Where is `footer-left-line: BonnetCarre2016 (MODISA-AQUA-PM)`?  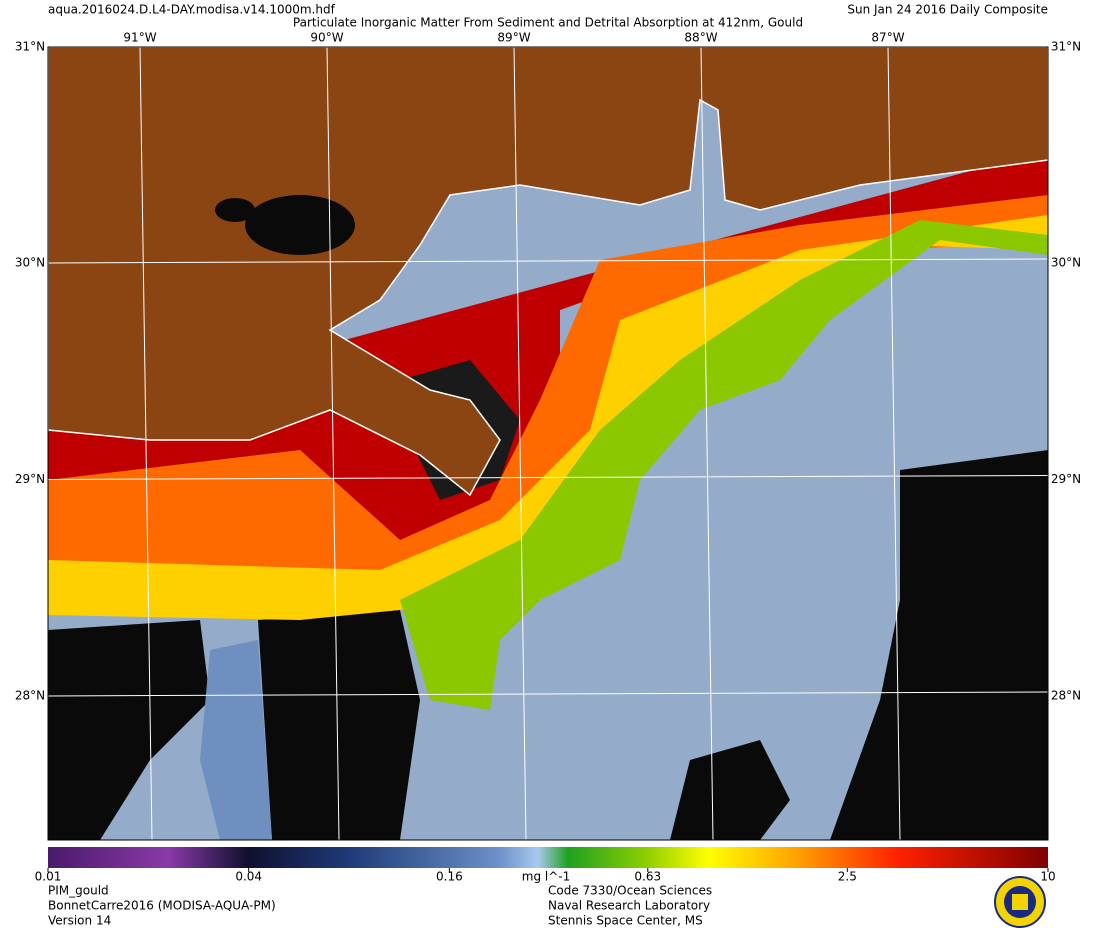
footer-left-line: BonnetCarre2016 (MODISA-AQUA-PM) is located at coordinates (162, 906).